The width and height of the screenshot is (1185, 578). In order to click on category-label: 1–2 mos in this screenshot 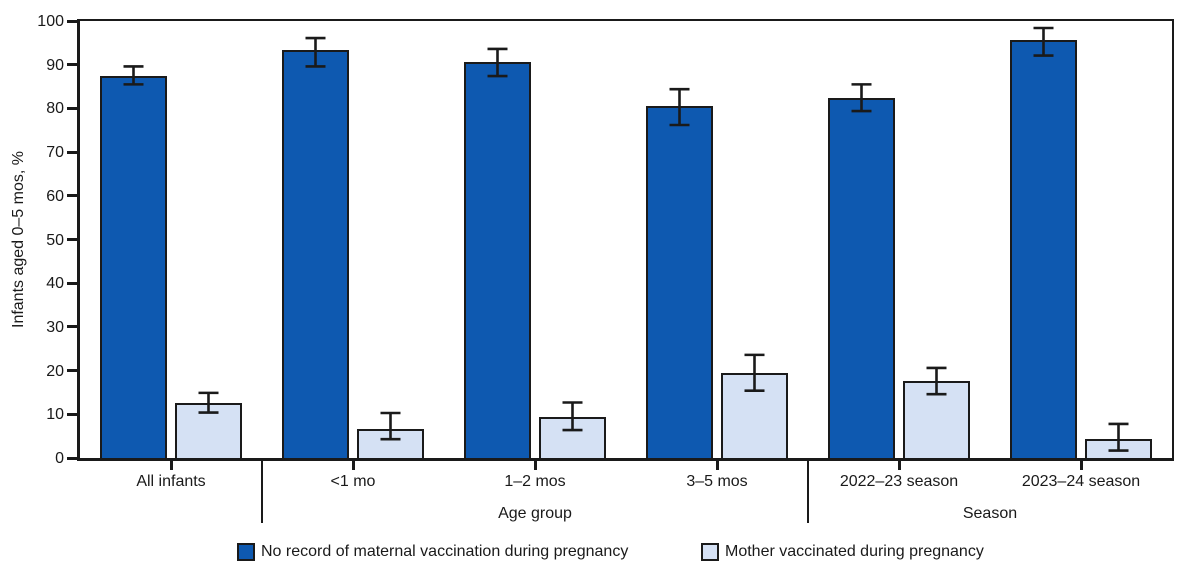, I will do `click(535, 481)`.